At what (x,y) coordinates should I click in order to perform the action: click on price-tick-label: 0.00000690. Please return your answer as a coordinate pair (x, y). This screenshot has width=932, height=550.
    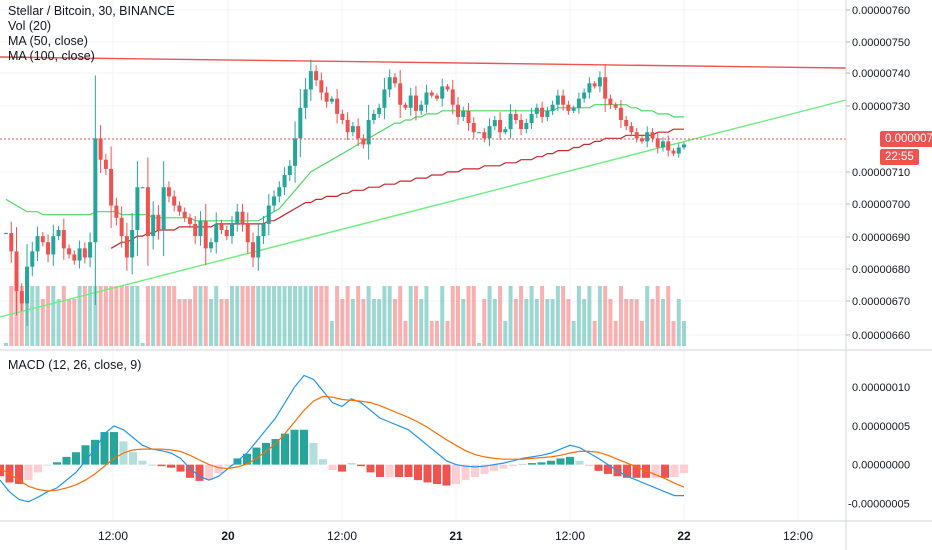
    Looking at the image, I should click on (881, 238).